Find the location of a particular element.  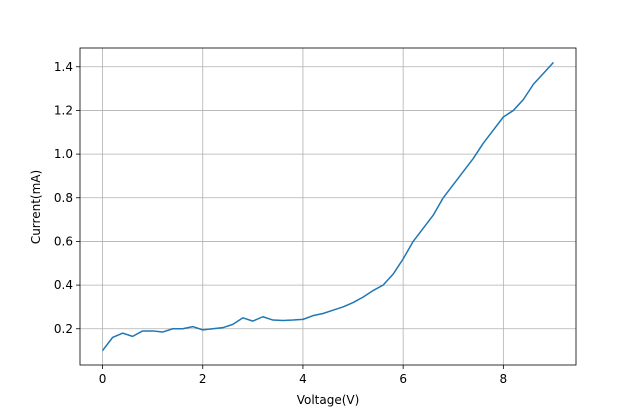

x-tick-label: 4 is located at coordinates (303, 379).